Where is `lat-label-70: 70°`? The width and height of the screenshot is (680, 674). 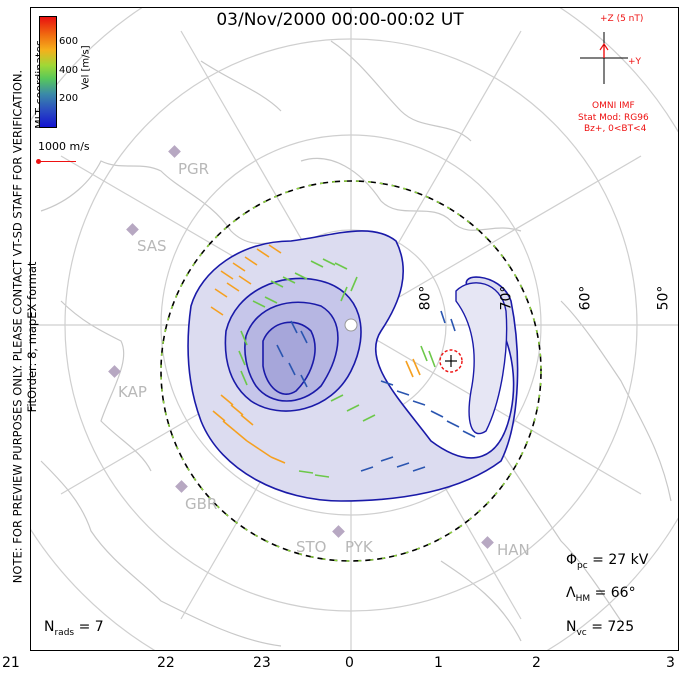
lat-label-70: 70° is located at coordinates (506, 298).